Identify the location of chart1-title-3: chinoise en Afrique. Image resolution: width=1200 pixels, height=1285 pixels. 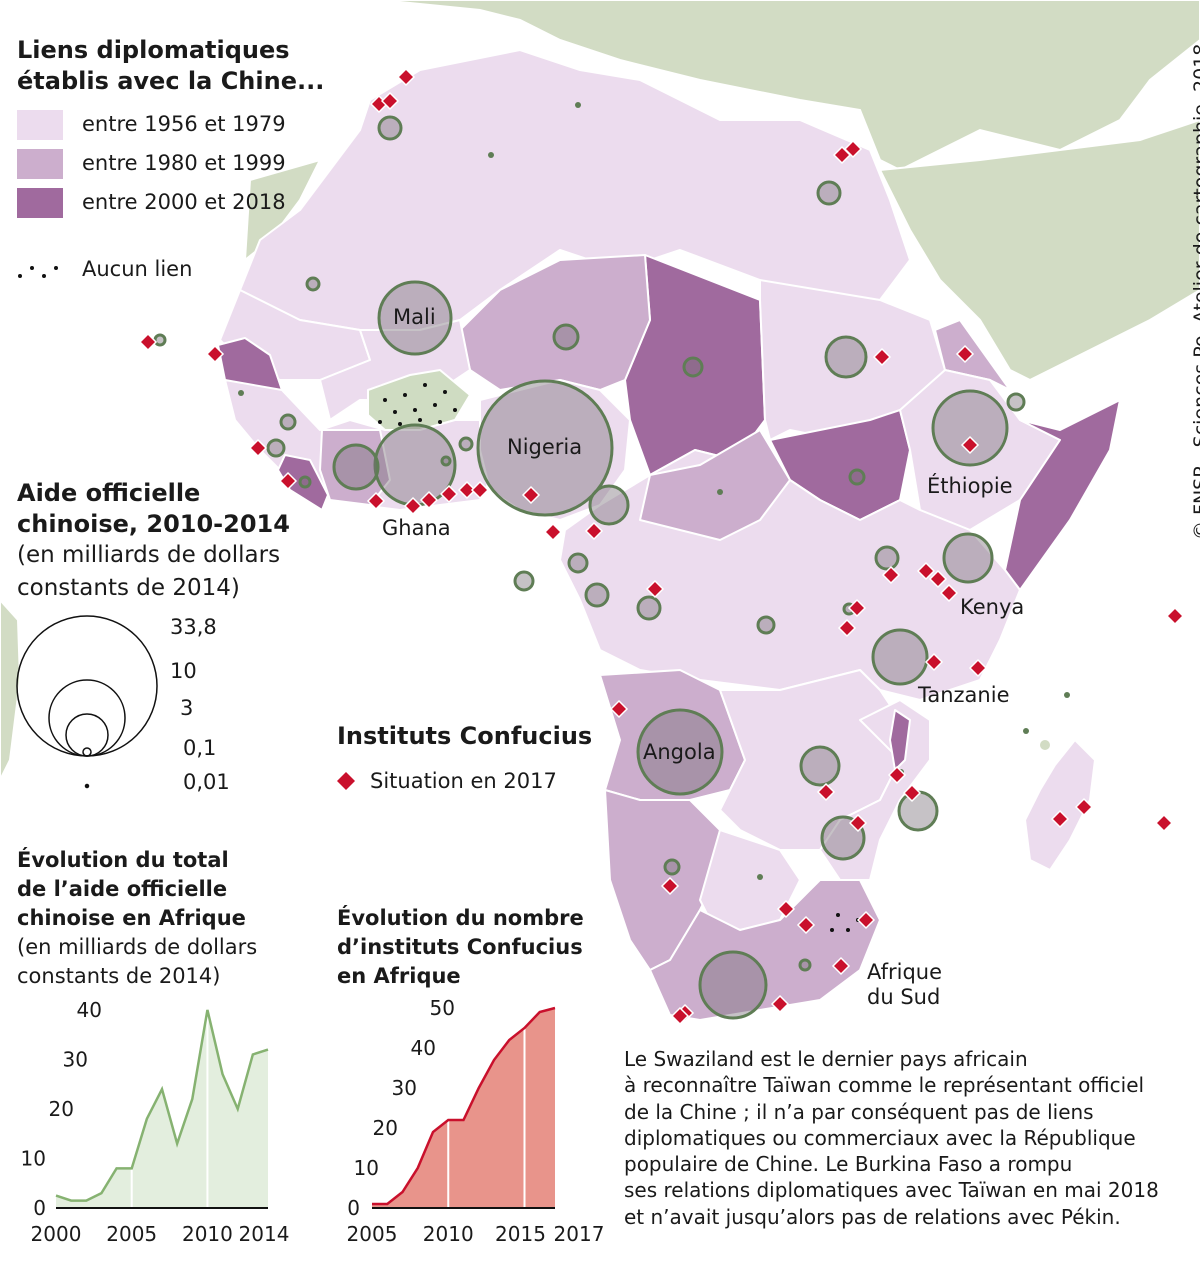
(131, 918).